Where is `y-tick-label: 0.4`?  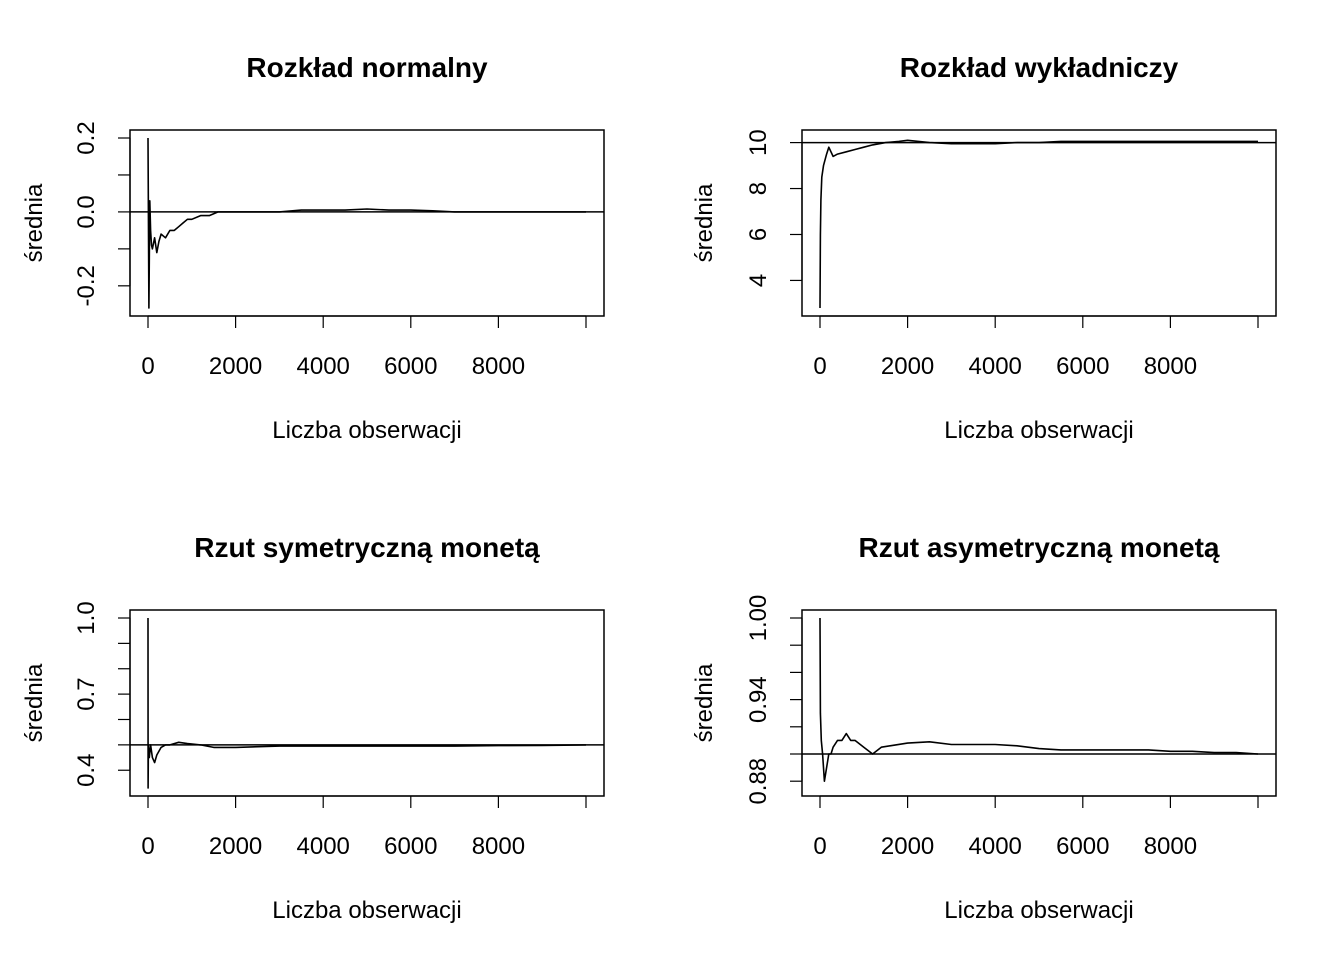
y-tick-label: 0.4 is located at coordinates (86, 770).